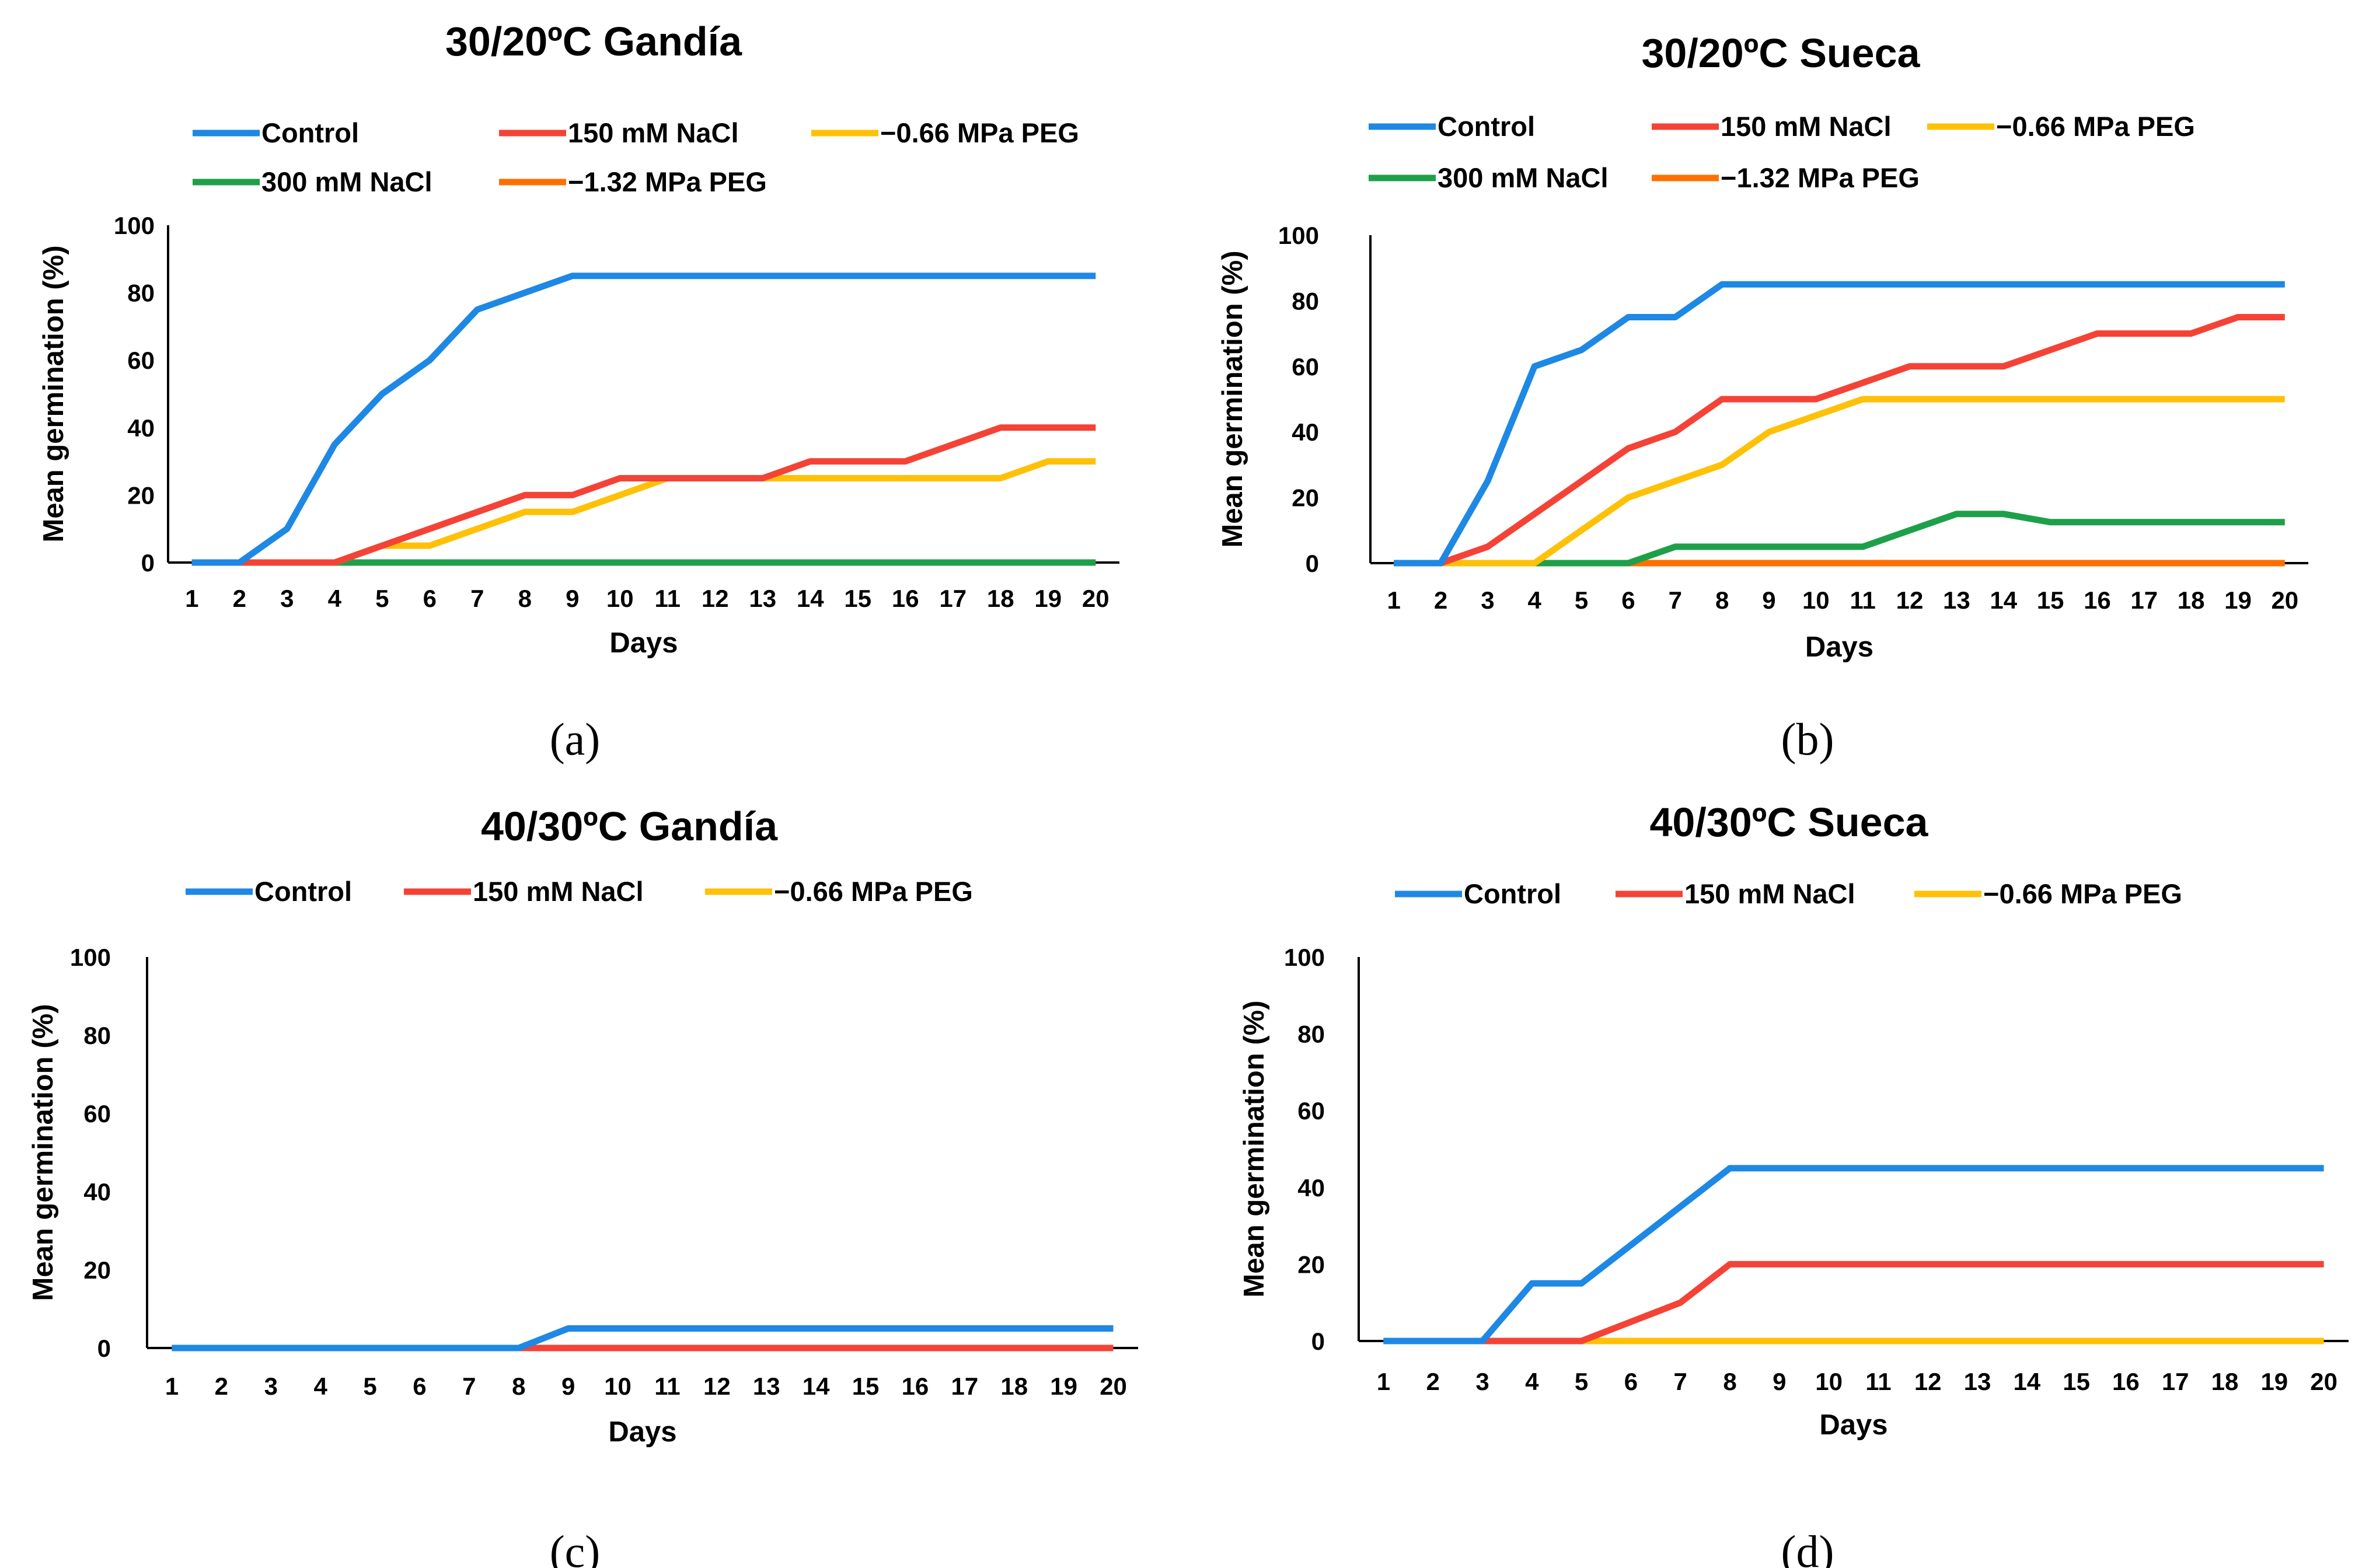 The height and width of the screenshot is (1568, 2369). What do you see at coordinates (873, 892) in the screenshot?
I see `legend-label: −0.66 MPa PEG` at bounding box center [873, 892].